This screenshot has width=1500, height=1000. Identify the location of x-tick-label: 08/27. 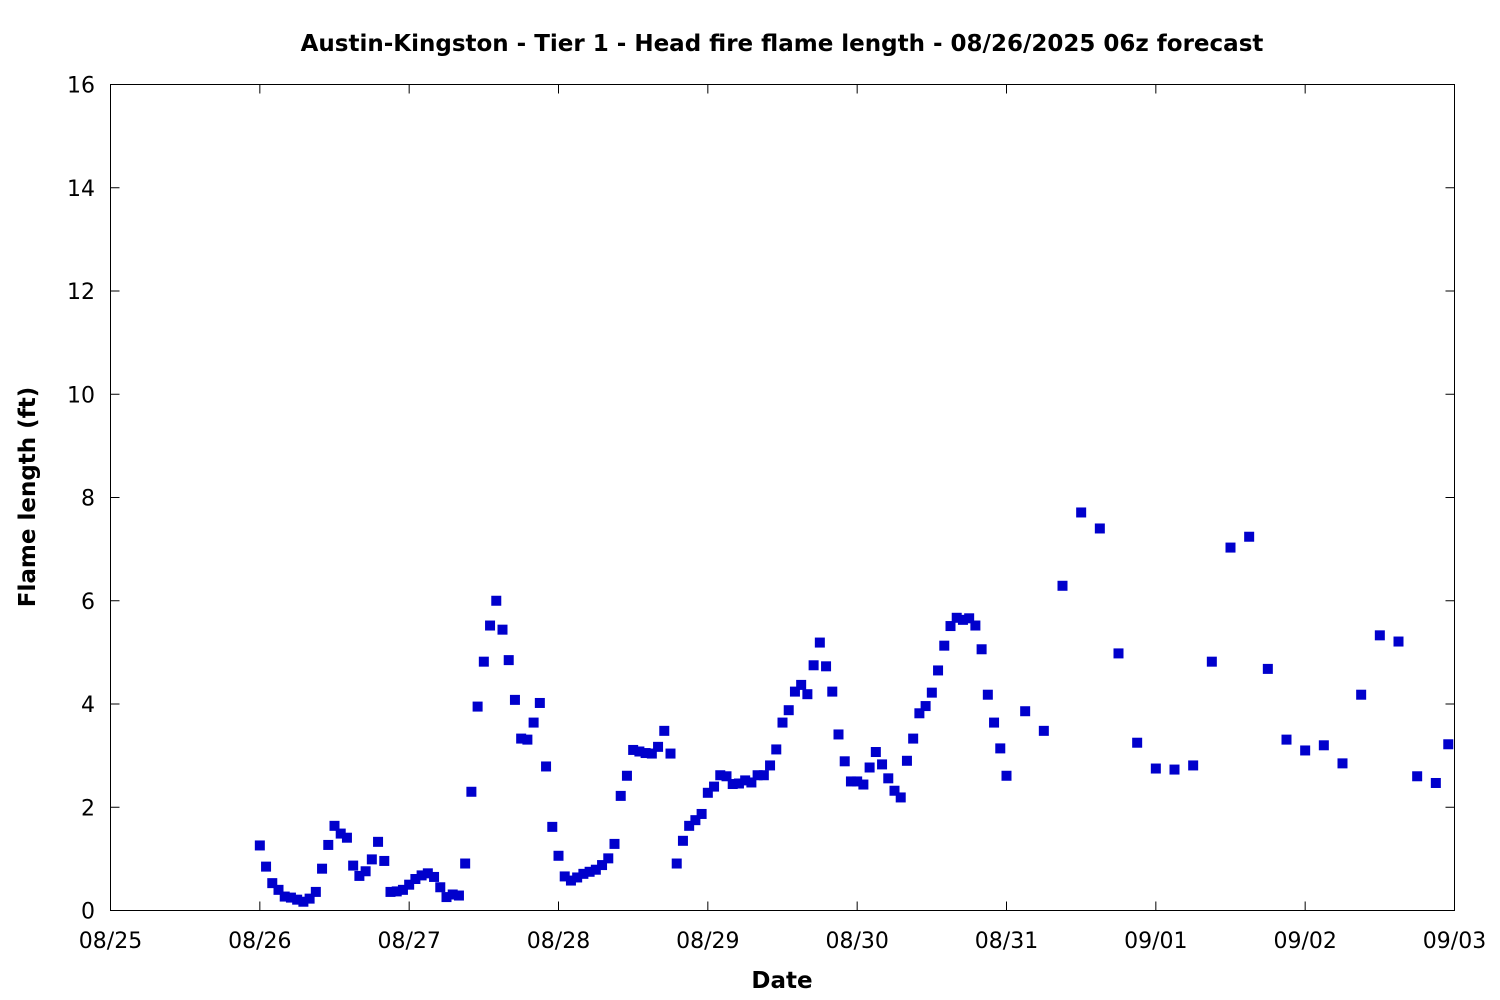
(408, 941).